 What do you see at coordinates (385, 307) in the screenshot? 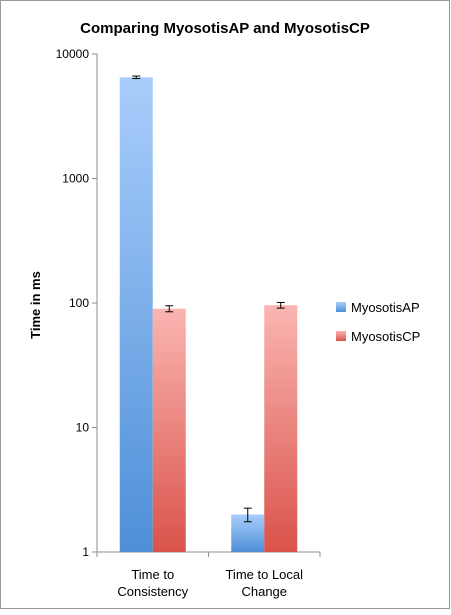
I see `legend-label-MyosotisAP: MyosotisAP` at bounding box center [385, 307].